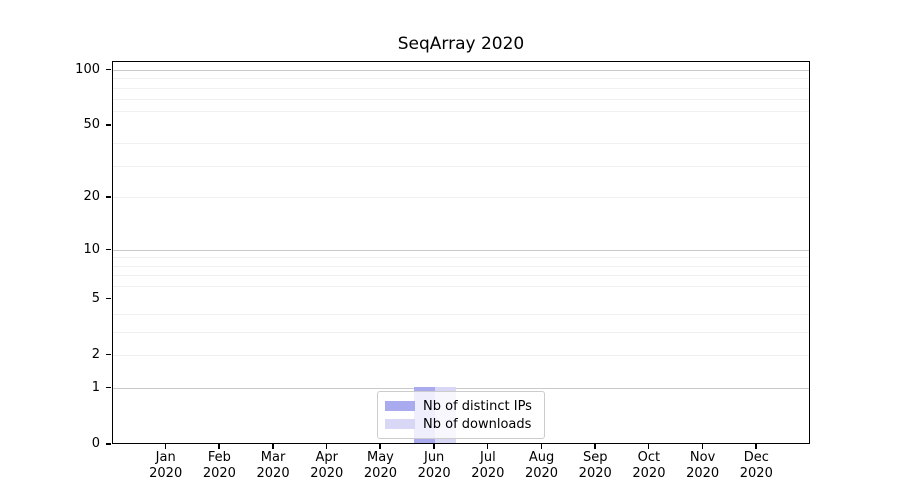  I want to click on x-tick-label-sep: Sep 2020, so click(595, 466).